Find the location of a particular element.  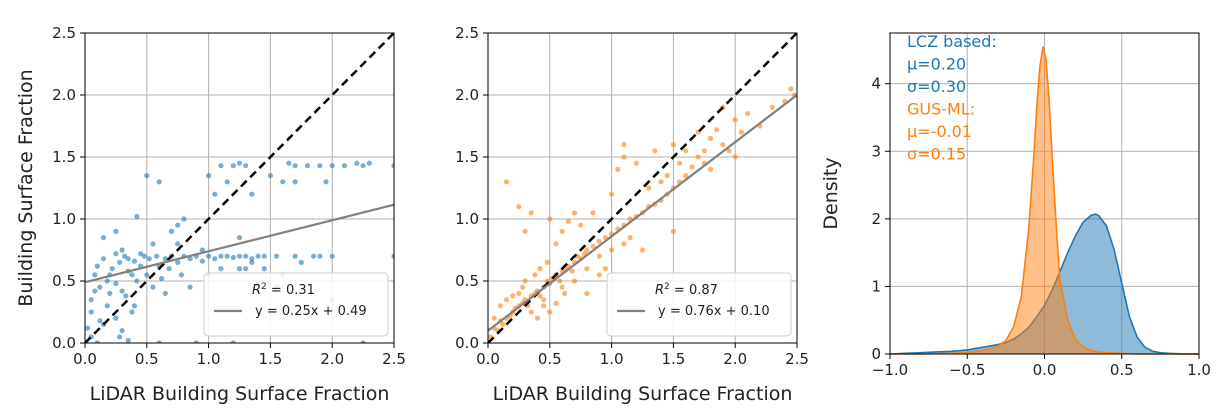

x-tick-label: 2.0 is located at coordinates (332, 359).